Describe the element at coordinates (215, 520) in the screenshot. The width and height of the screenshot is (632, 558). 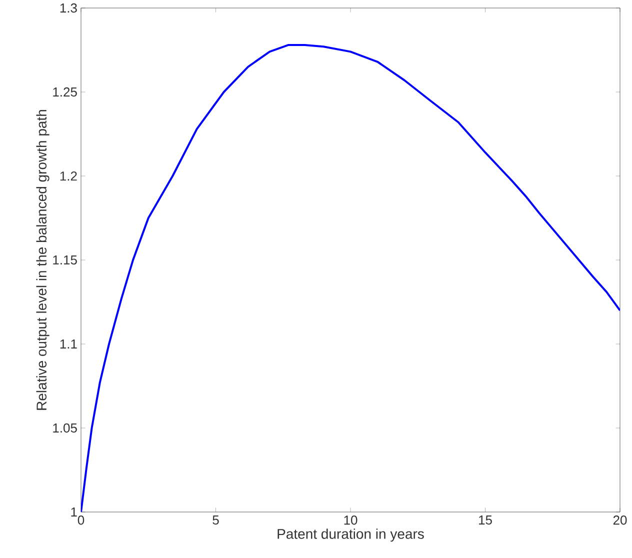
I see `x-tick-label: 5` at that location.